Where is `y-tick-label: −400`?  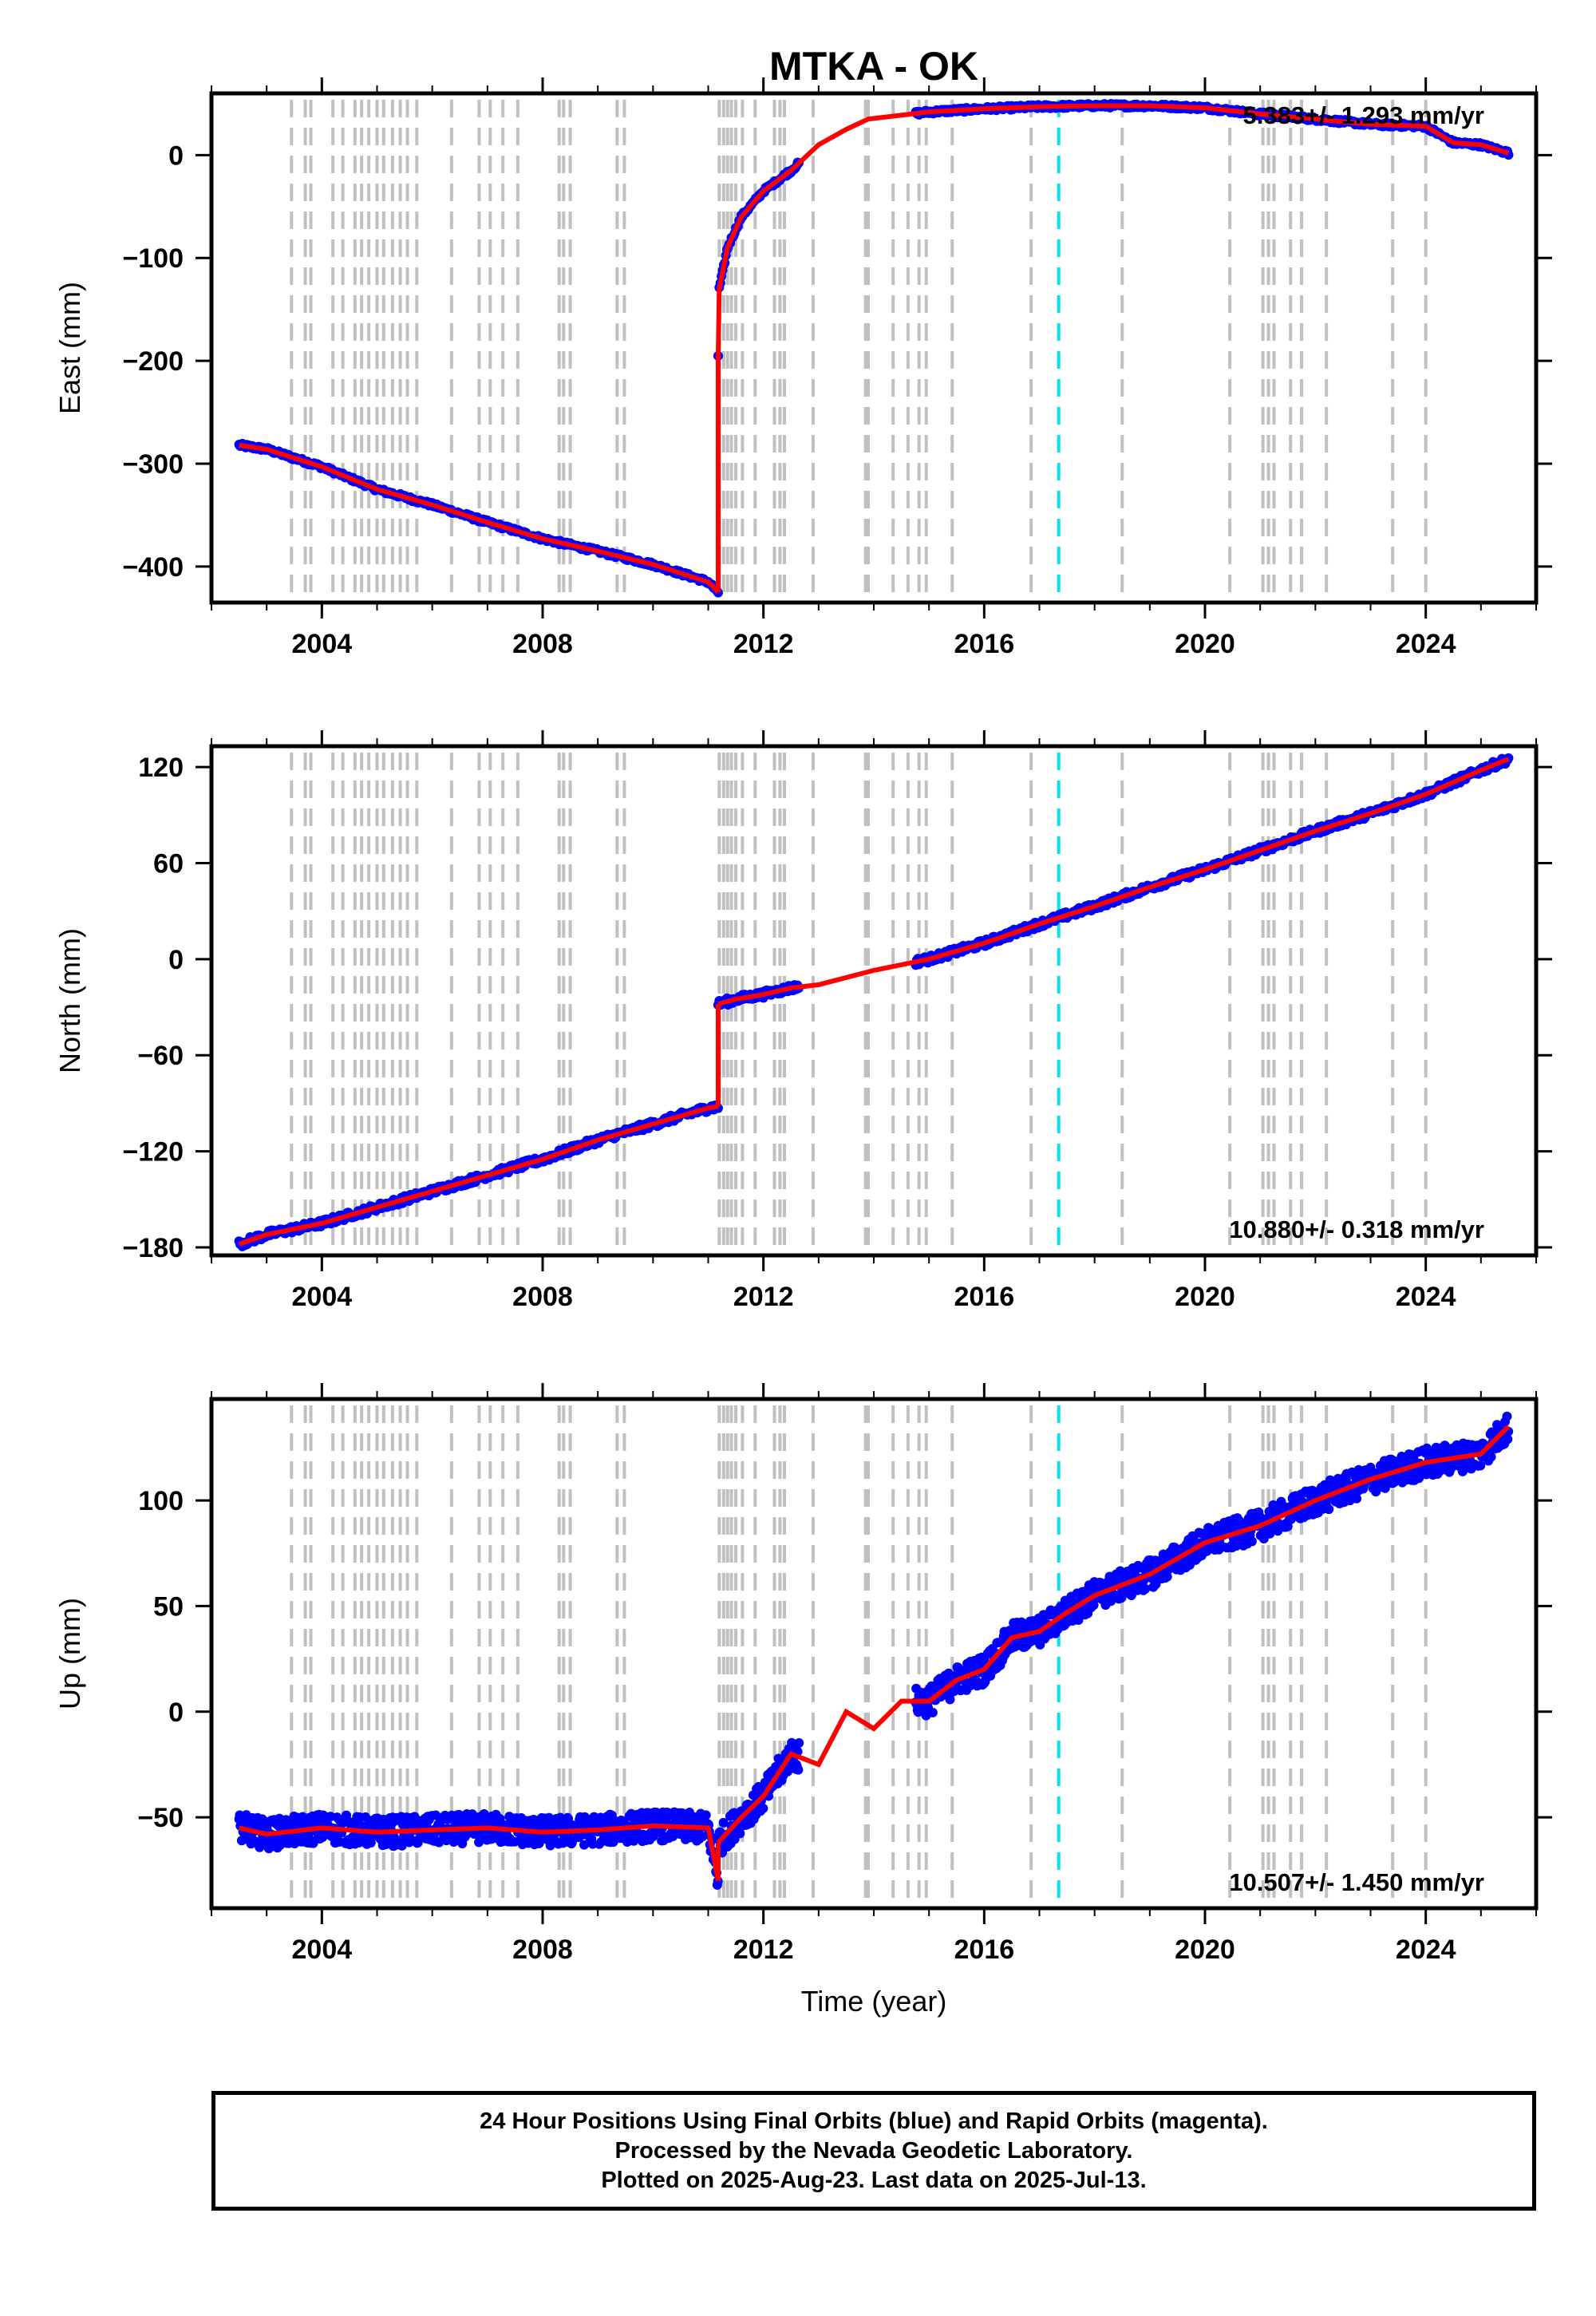
y-tick-label: −400 is located at coordinates (153, 567).